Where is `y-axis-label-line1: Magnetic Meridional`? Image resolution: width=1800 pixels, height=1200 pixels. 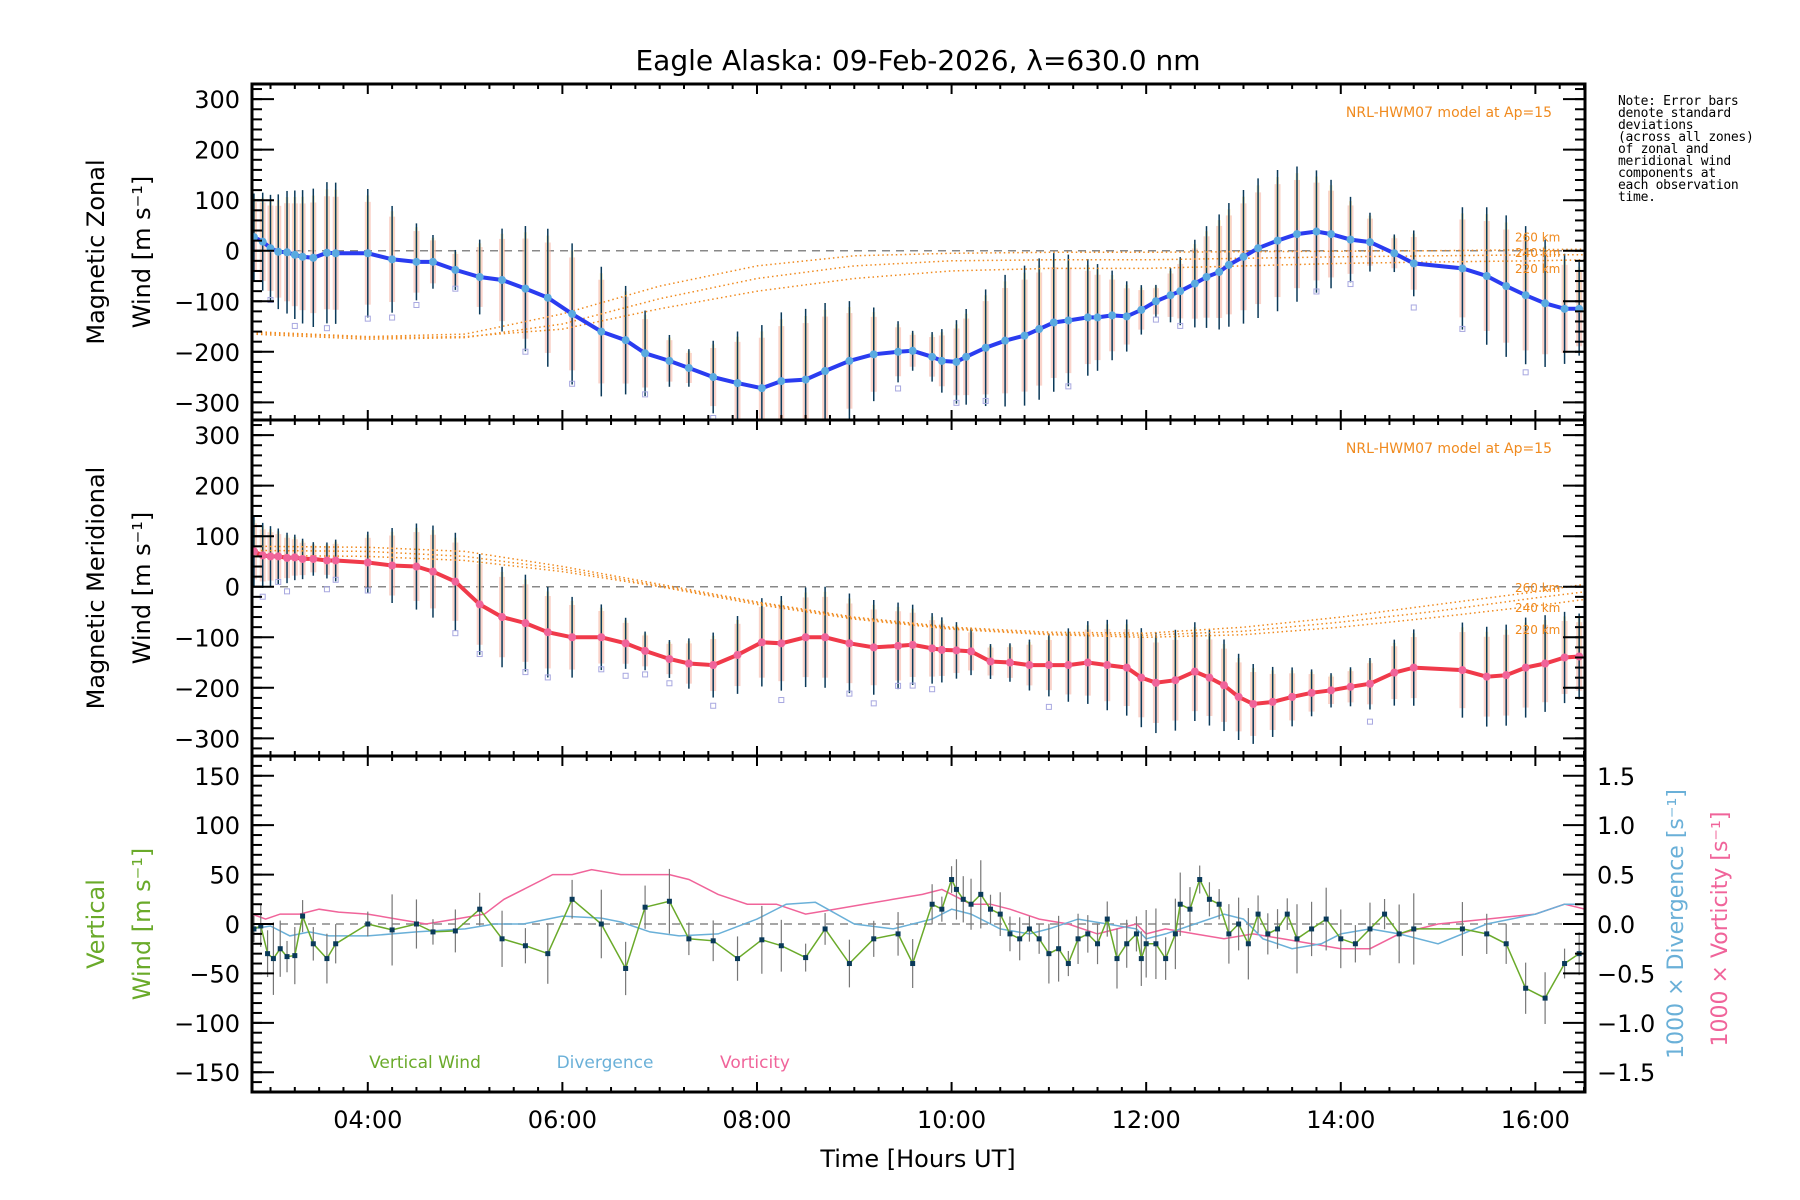
y-axis-label-line1: Magnetic Meridional is located at coordinates (96, 588).